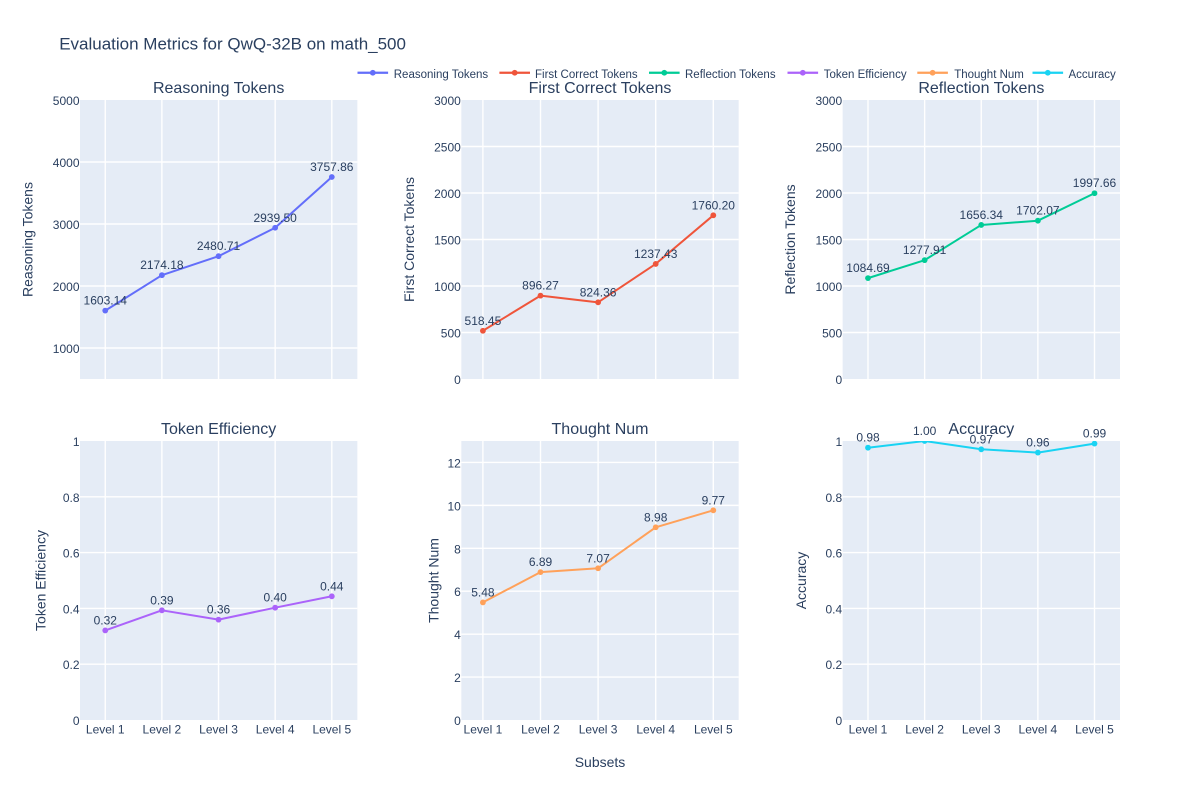 This screenshot has height=800, width=1200. Describe the element at coordinates (925, 431) in the screenshot. I see `svg-text: 1.00` at that location.